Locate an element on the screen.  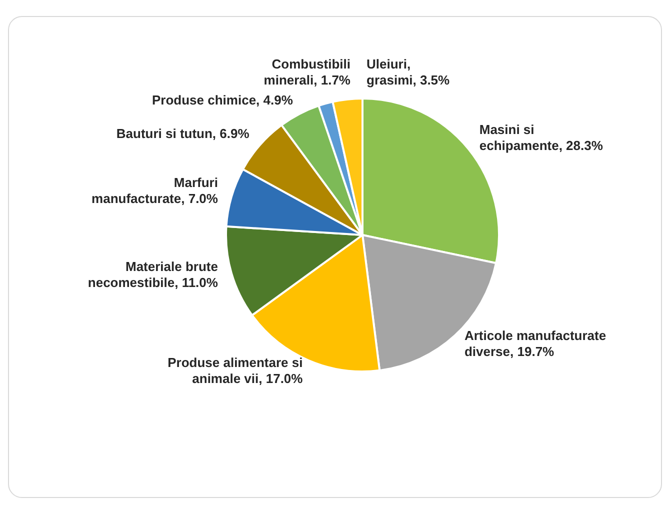
slice-label: Bauturi si tutun, 6.9% is located at coordinates (183, 133).